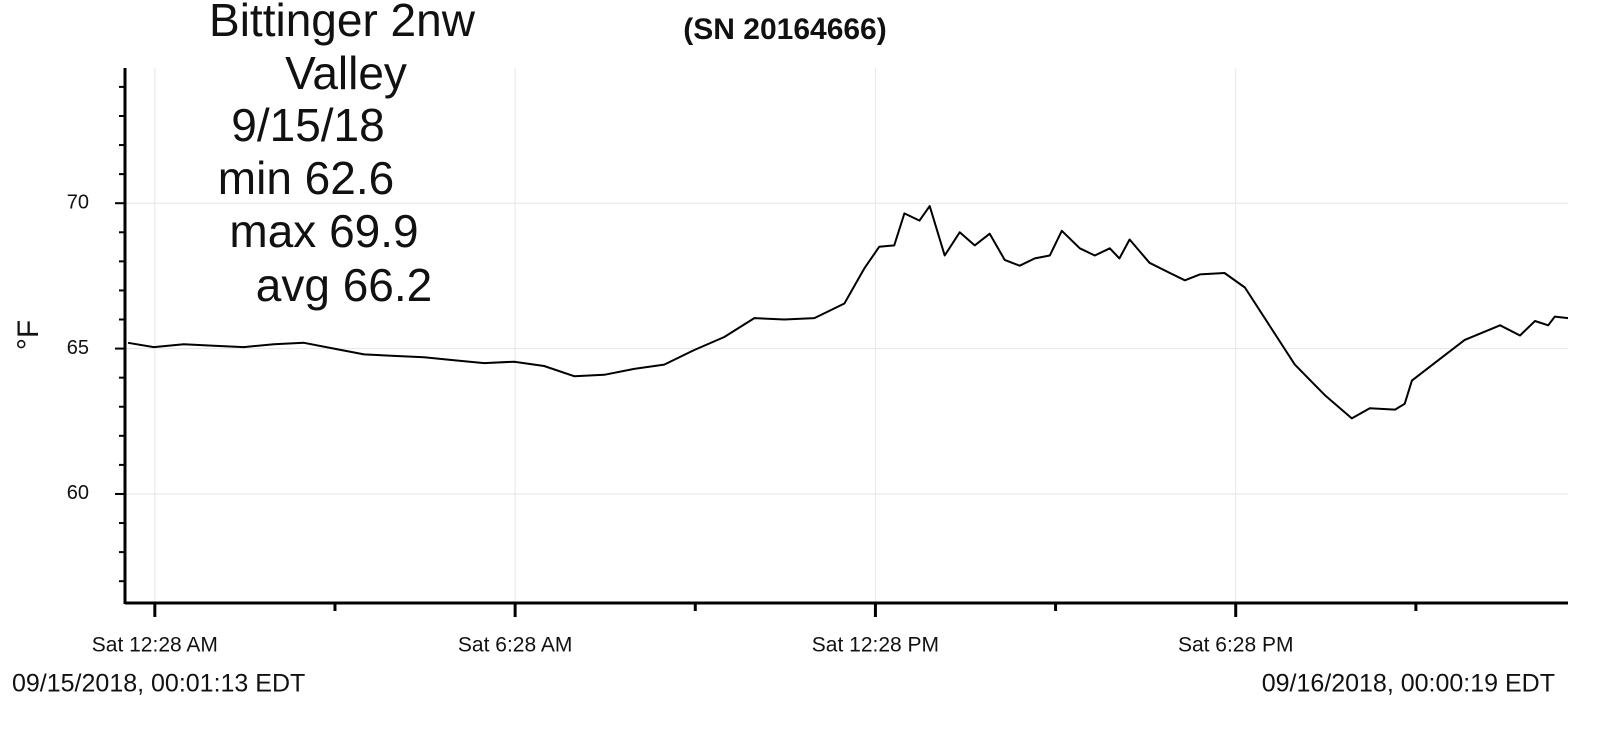 The height and width of the screenshot is (730, 1600). What do you see at coordinates (78, 348) in the screenshot?
I see `y-tick-label: 65` at bounding box center [78, 348].